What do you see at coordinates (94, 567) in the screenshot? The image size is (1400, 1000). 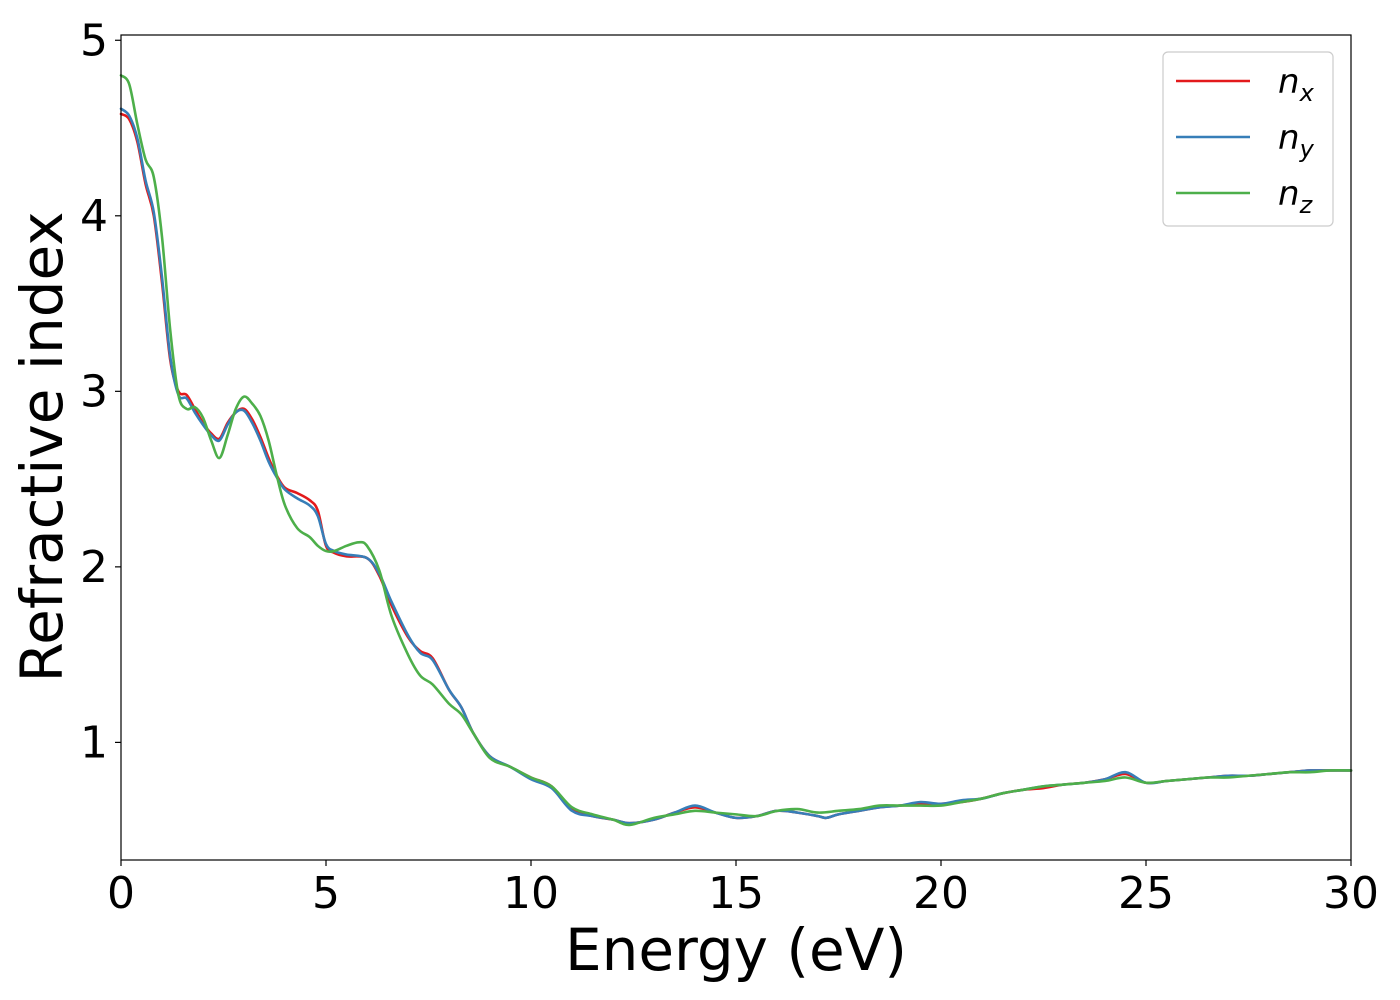 I see `y-tick-label: 2` at bounding box center [94, 567].